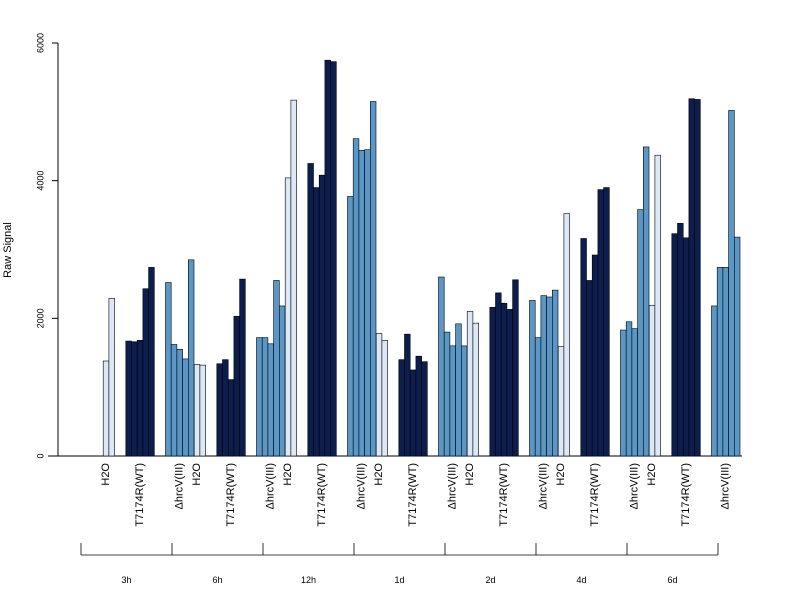  What do you see at coordinates (490, 580) in the screenshot?
I see `timepoint-label: 2d` at bounding box center [490, 580].